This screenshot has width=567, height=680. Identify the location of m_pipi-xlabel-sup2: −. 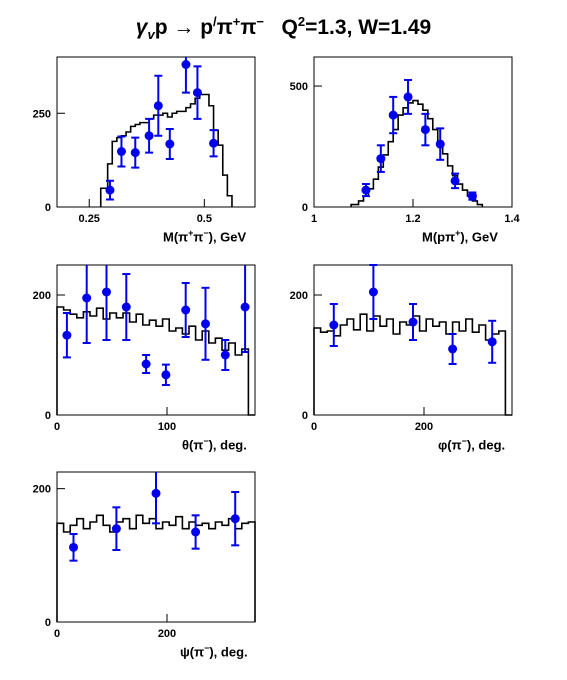
(206, 233).